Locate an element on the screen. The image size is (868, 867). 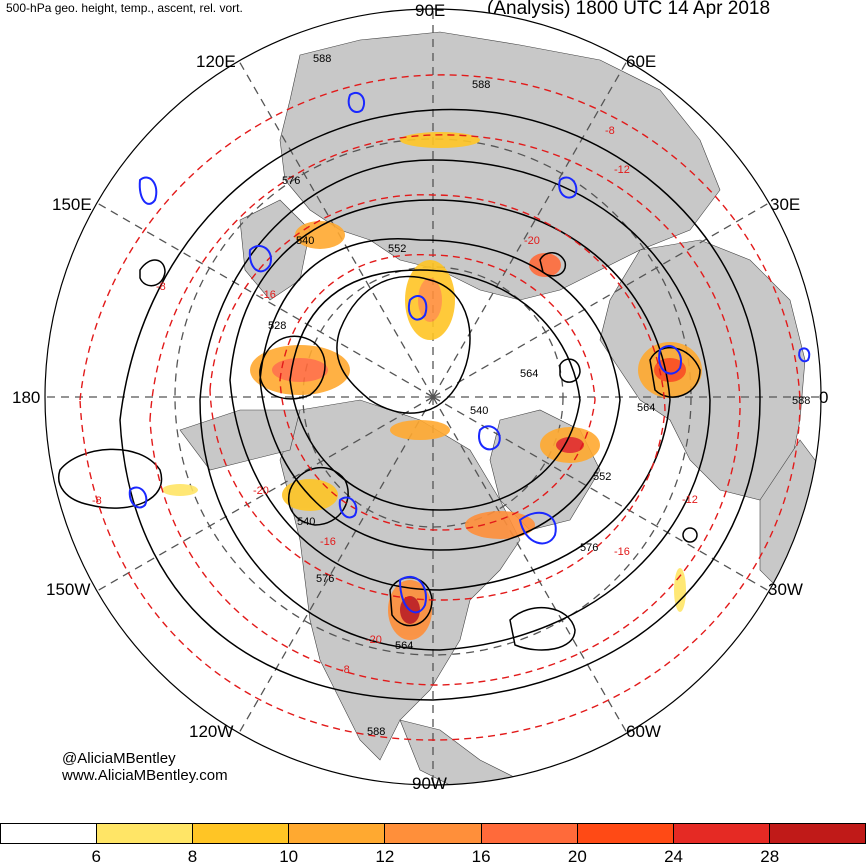
lon-label-120e: 120E is located at coordinates (216, 61).